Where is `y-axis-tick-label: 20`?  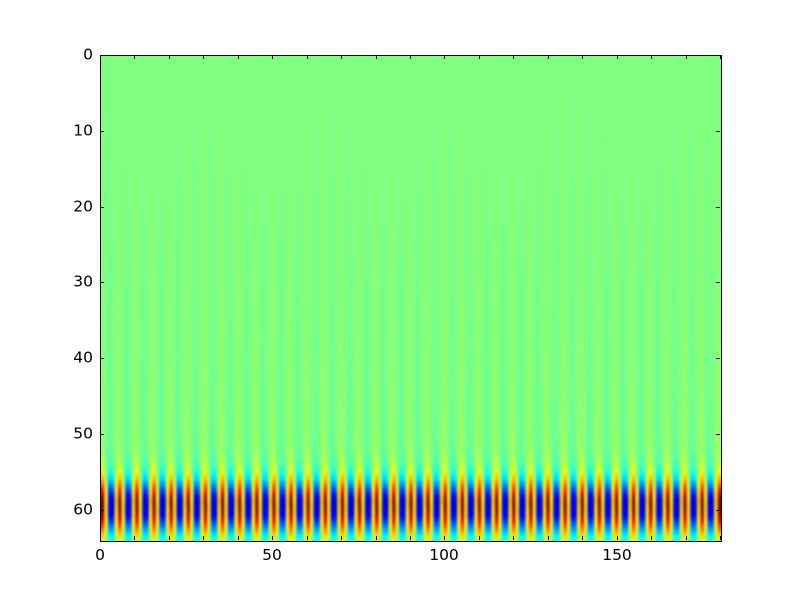 y-axis-tick-label: 20 is located at coordinates (83, 206).